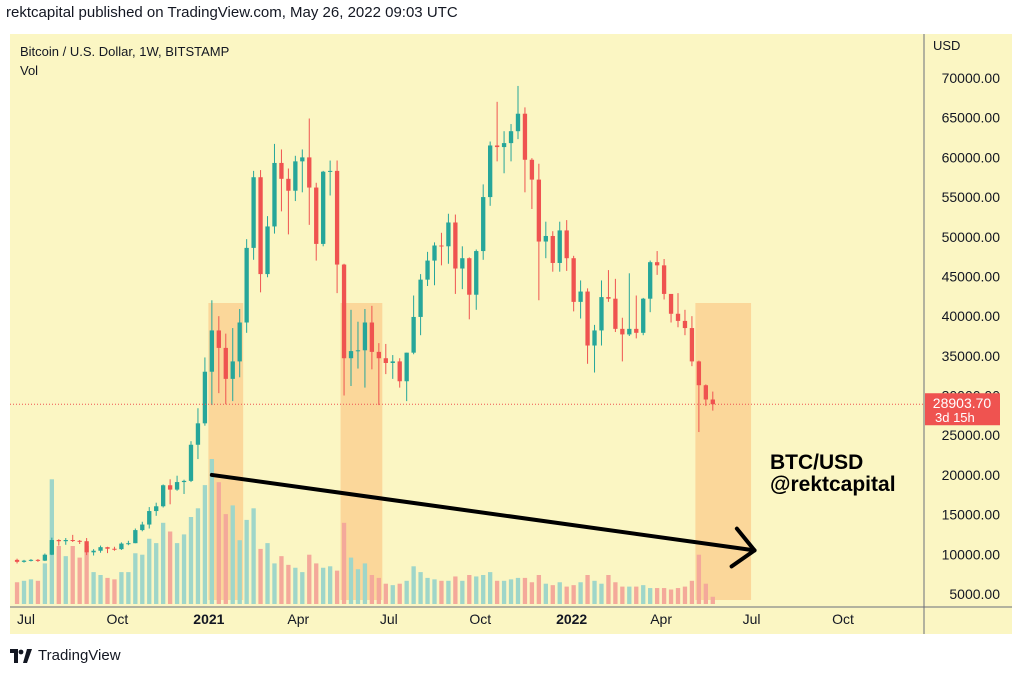 Image resolution: width=1024 pixels, height=675 pixels. I want to click on price-tick-label: 45000.00, so click(971, 276).